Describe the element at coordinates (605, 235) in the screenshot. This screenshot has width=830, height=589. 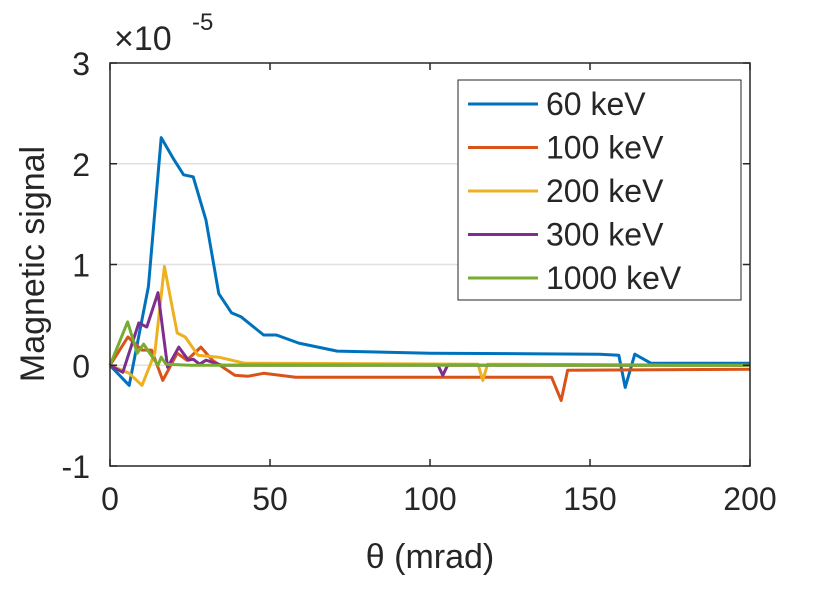
I see `legend-entry: 300 keV` at that location.